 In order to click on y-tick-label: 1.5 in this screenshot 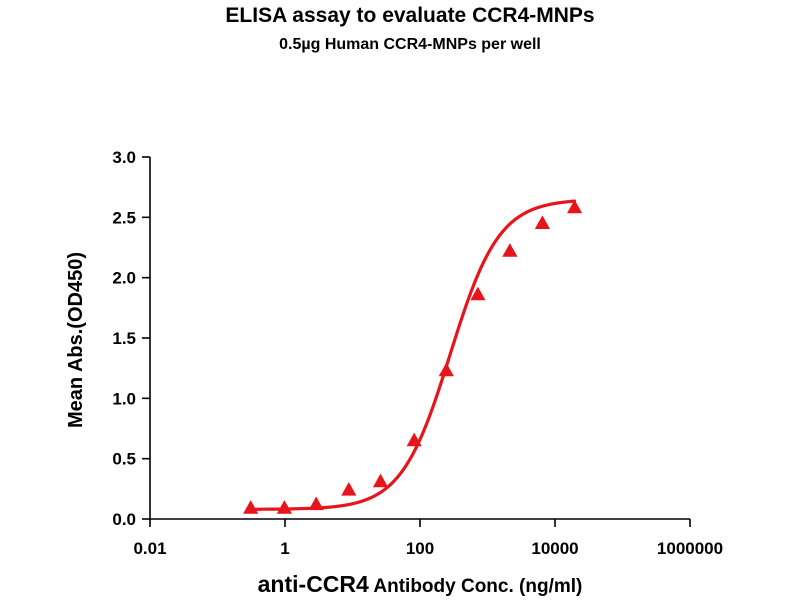, I will do `click(124, 338)`.